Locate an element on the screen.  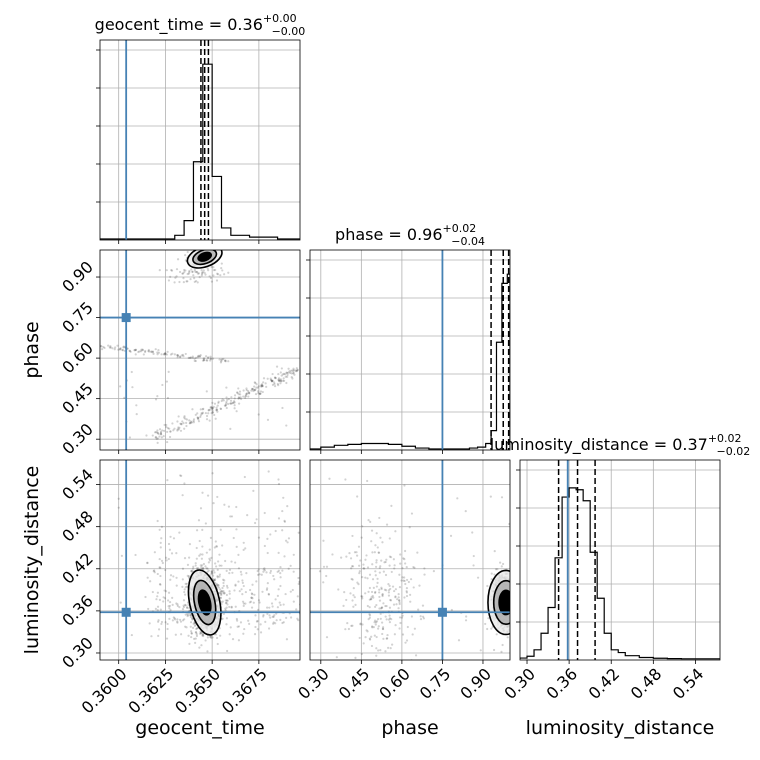
y-tick-label: 0.48 is located at coordinates (77, 526).